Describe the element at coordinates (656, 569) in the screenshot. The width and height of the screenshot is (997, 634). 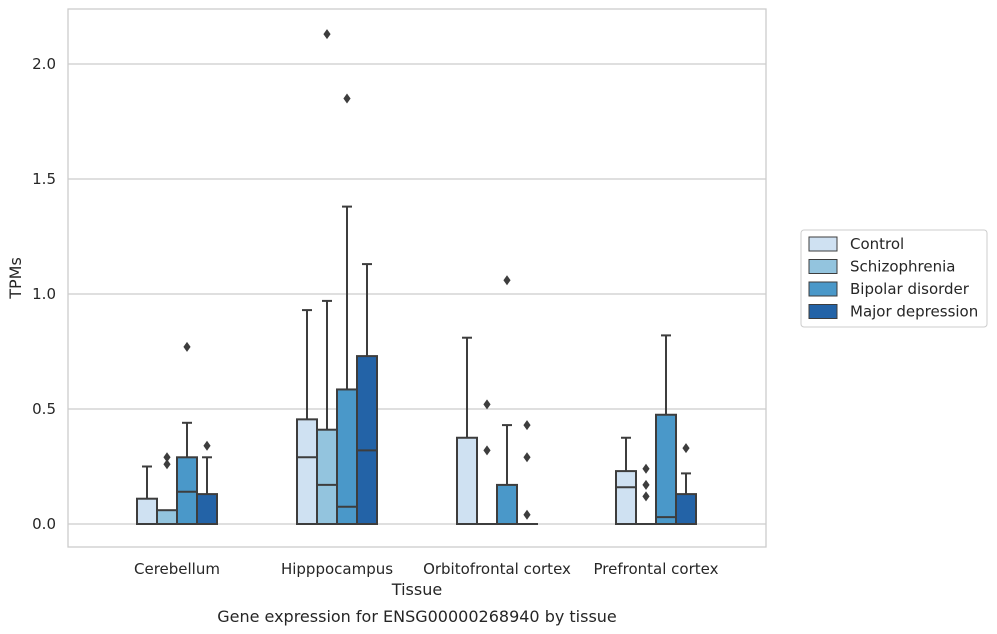
I see `x-tick-label: Prefrontal cortex` at that location.